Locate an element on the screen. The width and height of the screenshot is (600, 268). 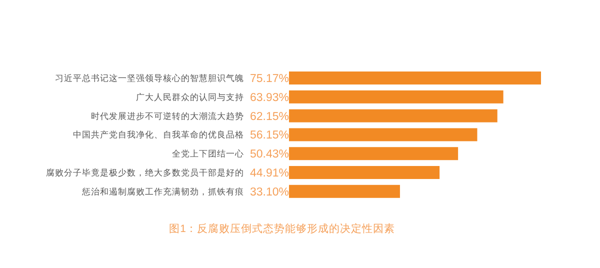
y-tick-label: 时代发展进步不可逆转的大潮流大趋势 is located at coordinates (167, 115).